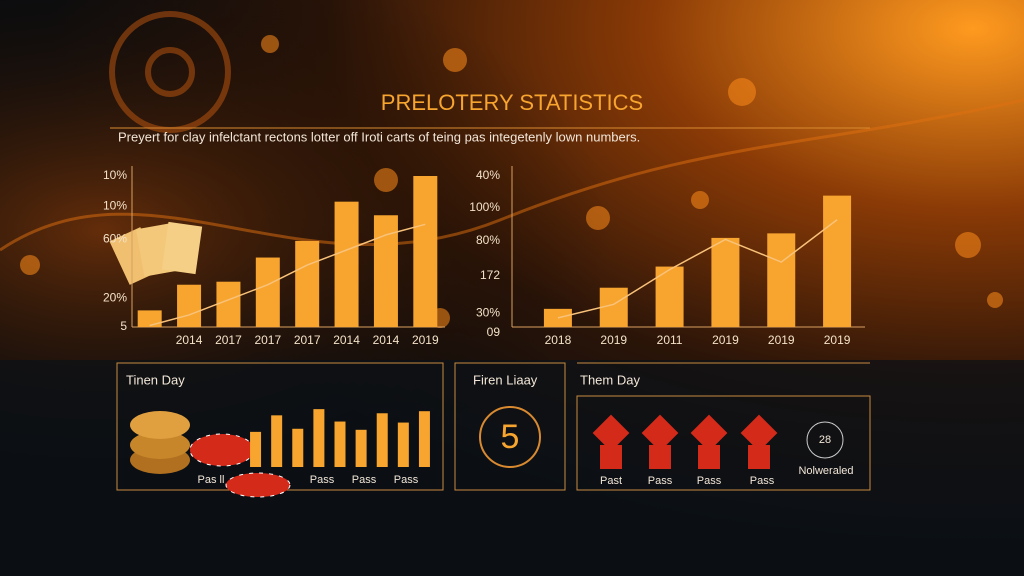 Image resolution: width=1024 pixels, height=576 pixels. I want to click on y-tick-label: 30%, so click(488, 313).